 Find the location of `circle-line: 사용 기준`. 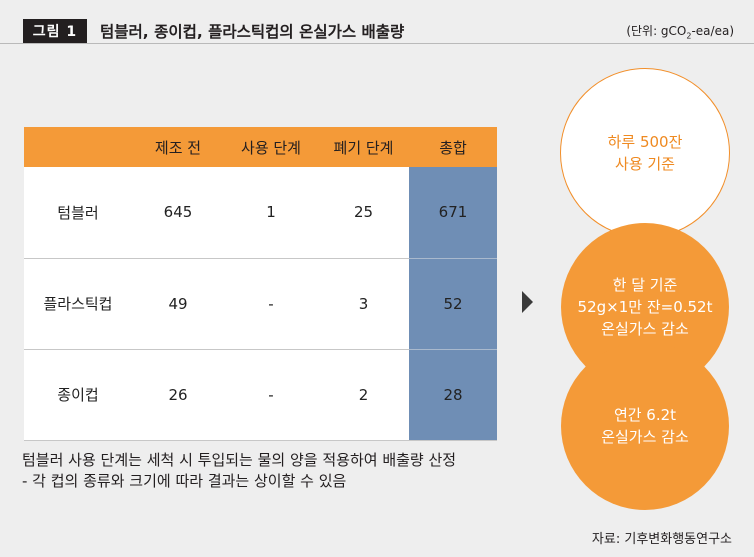

circle-line: 사용 기준 is located at coordinates (645, 164).